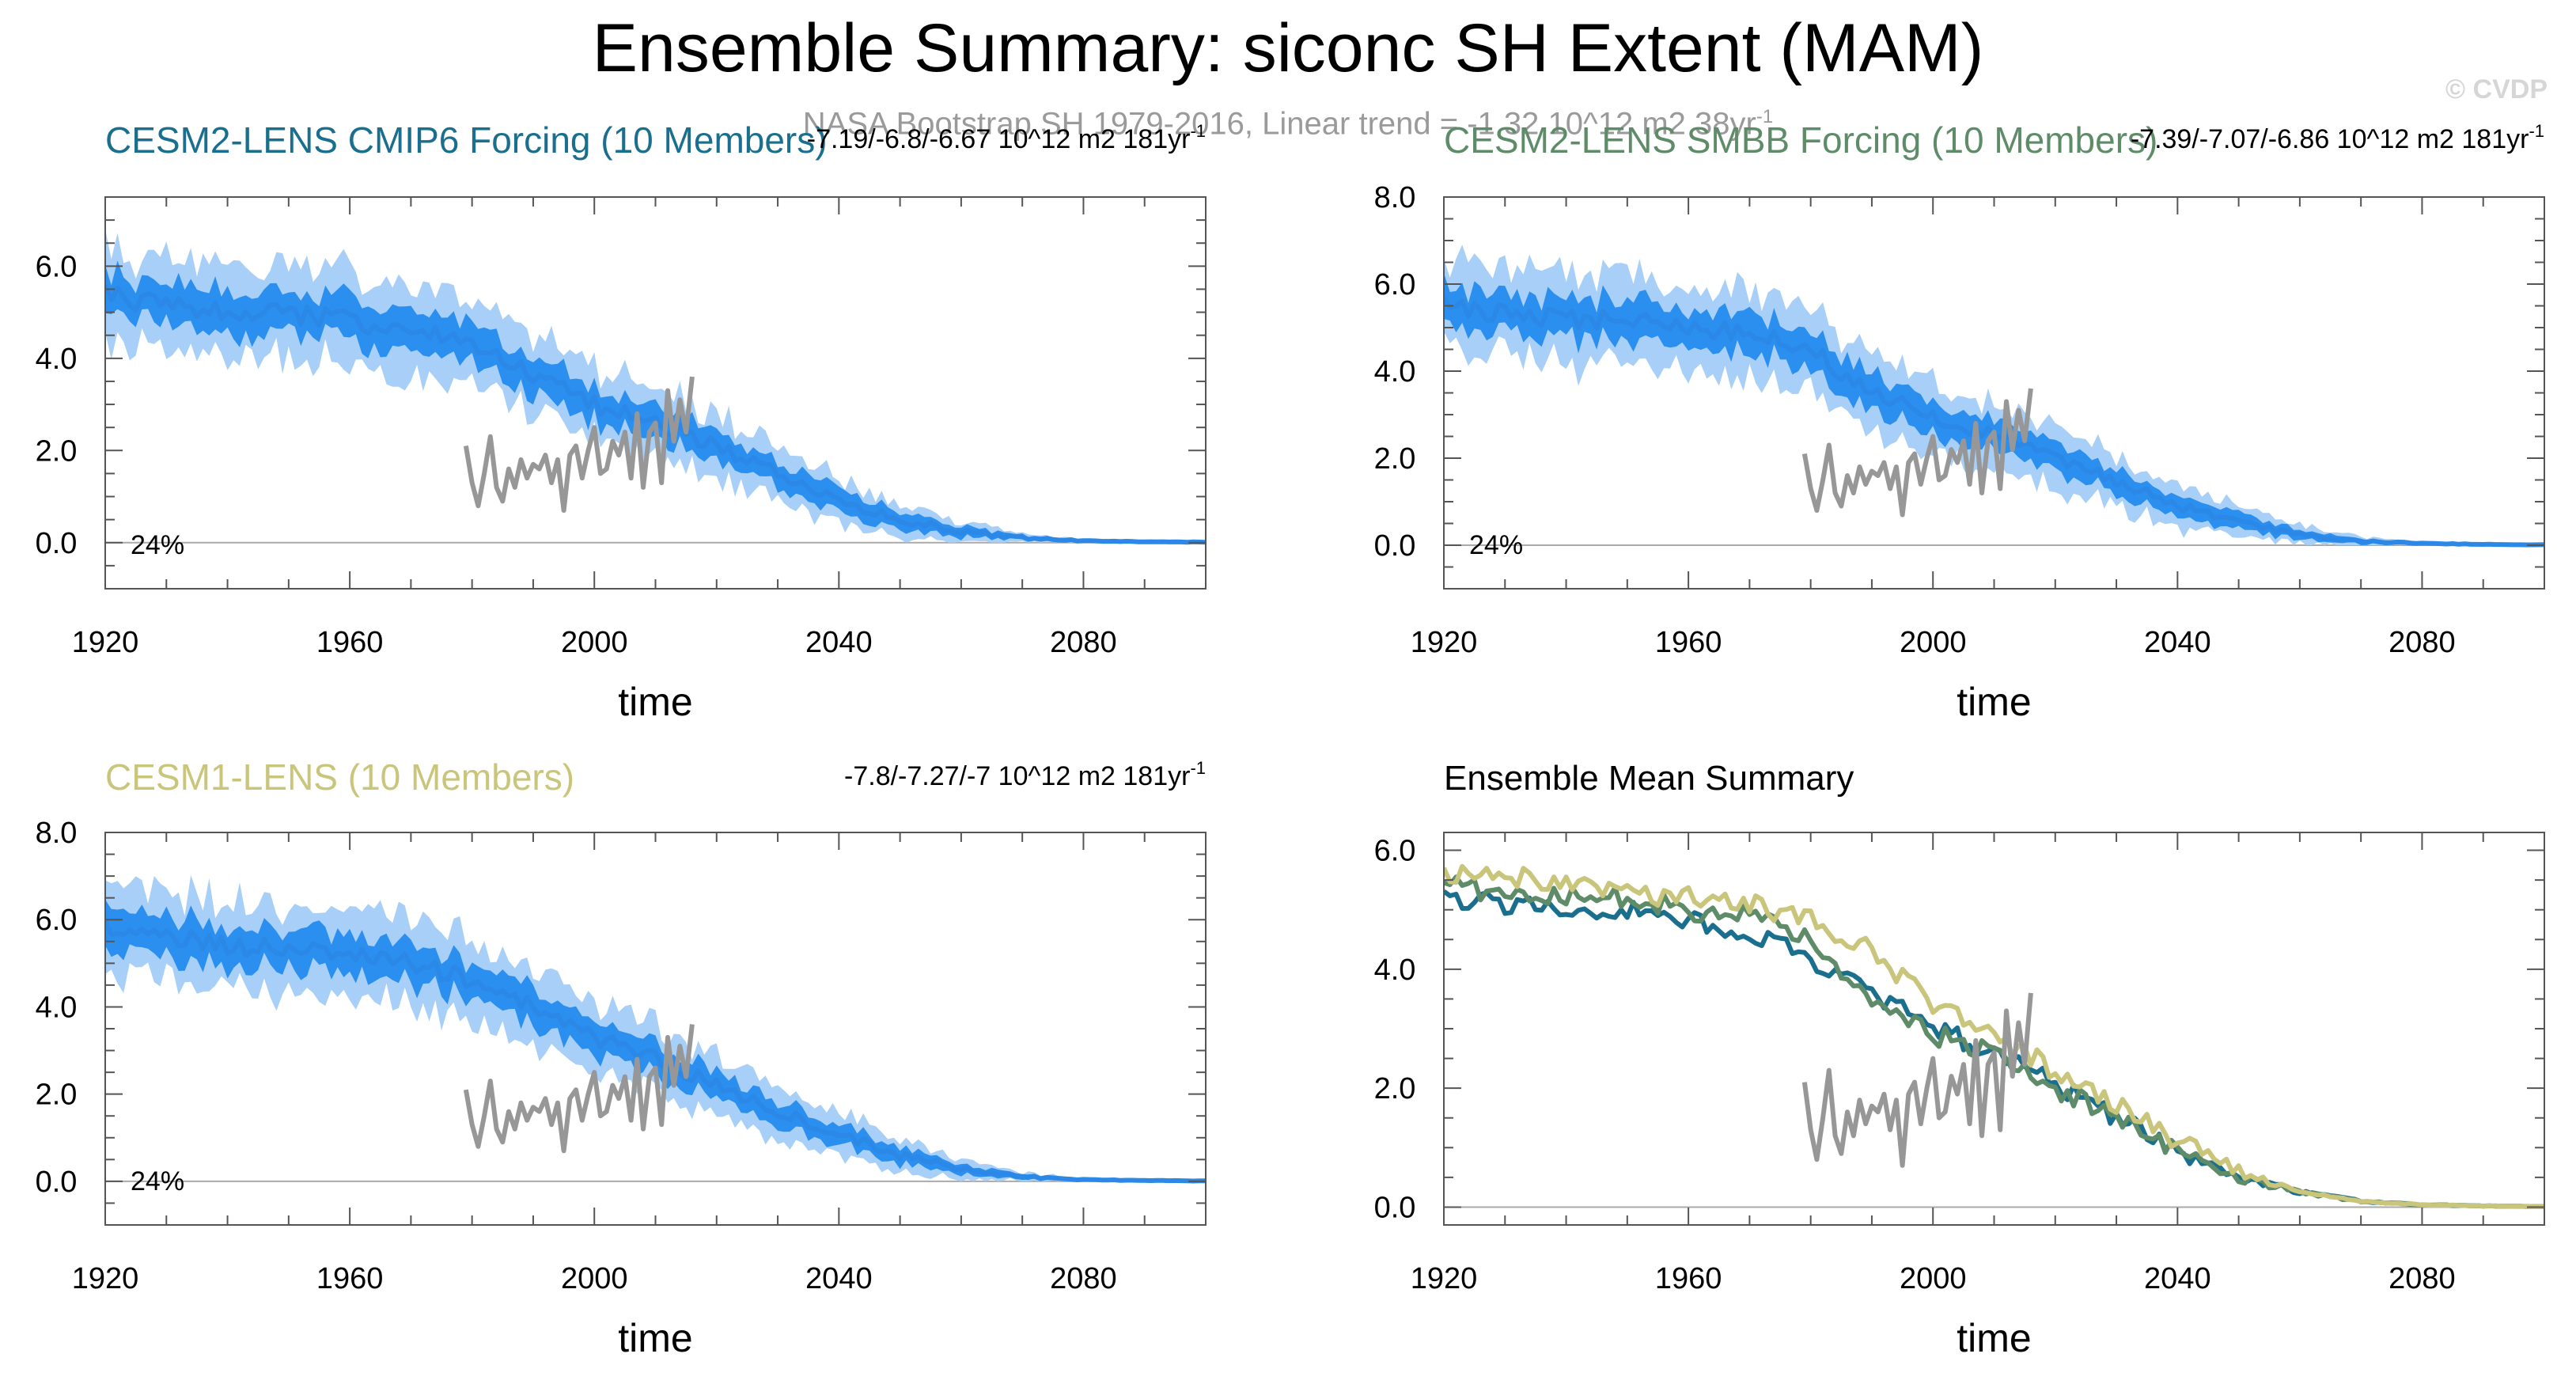 The width and height of the screenshot is (2576, 1384). I want to click on trend-value: -7.19/-6.8/-6.67 10^12 m2 181yr, so click(999, 139).